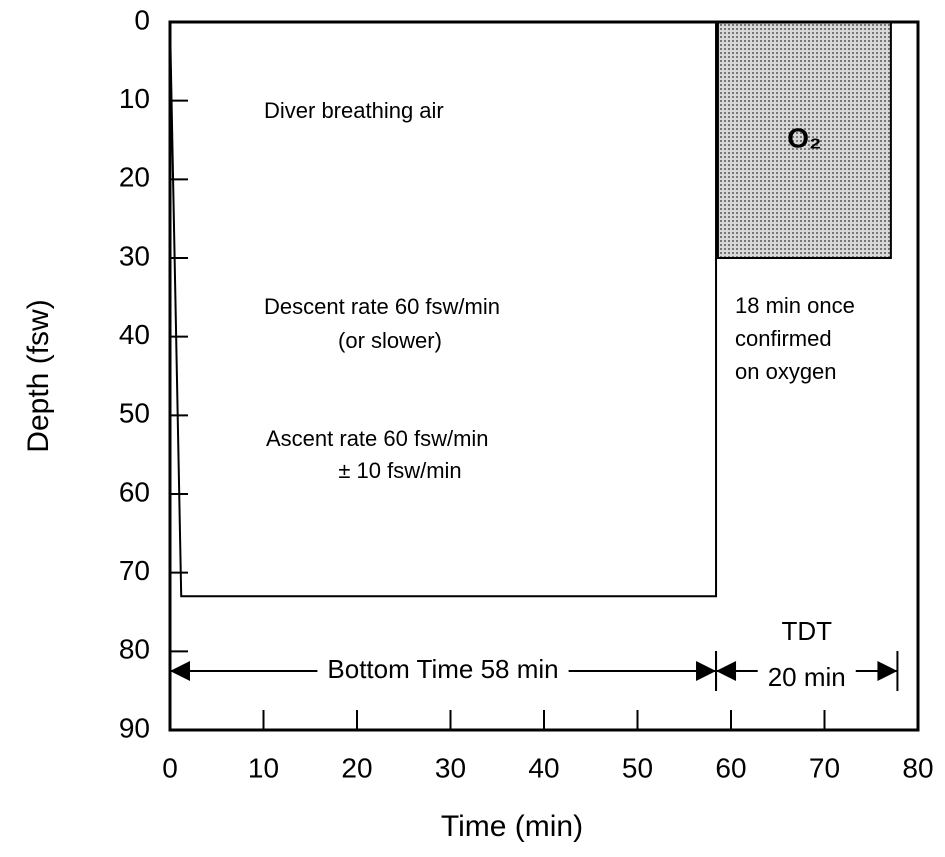 The width and height of the screenshot is (945, 857). Describe the element at coordinates (783, 338) in the screenshot. I see `annotation: confirmed` at that location.